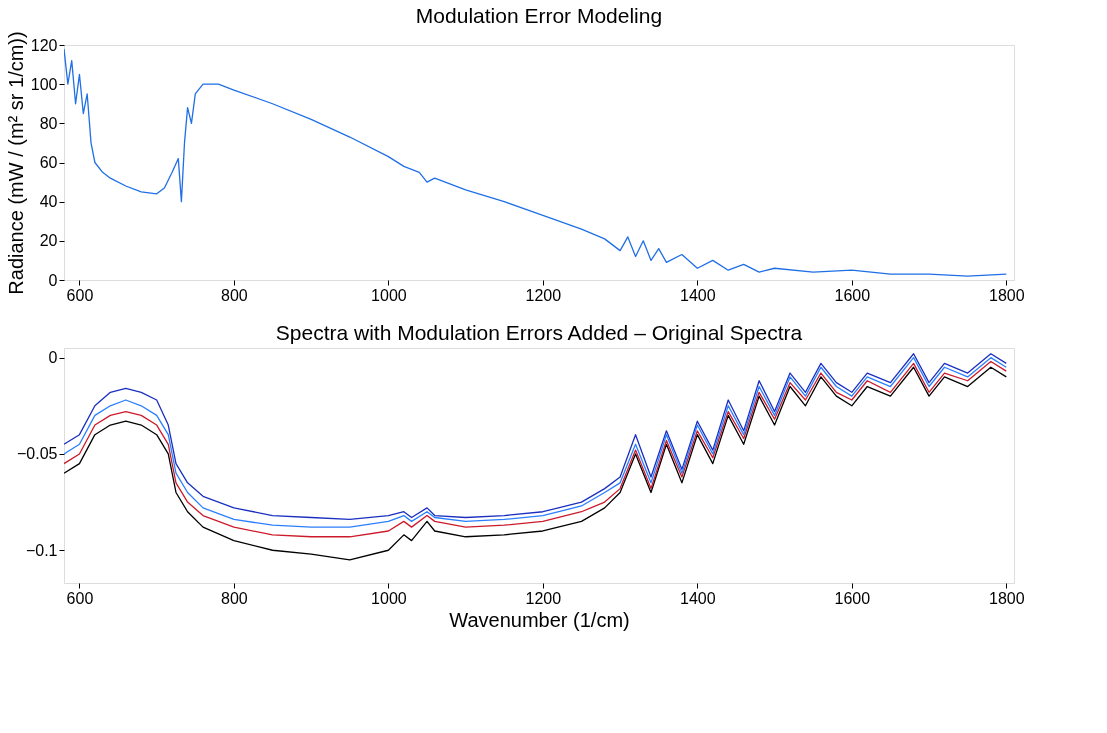 This screenshot has height=733, width=1107. I want to click on y-tick-label: 100, so click(44, 84).